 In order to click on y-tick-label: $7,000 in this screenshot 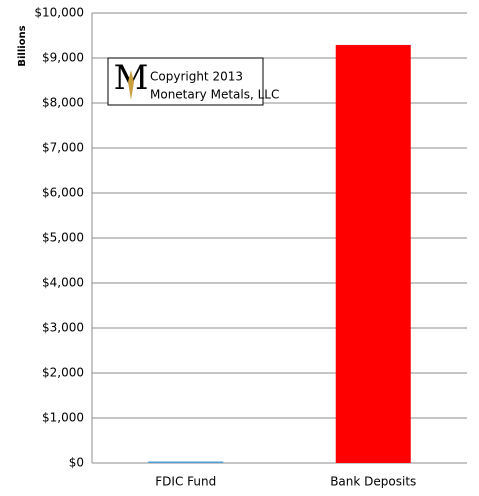, I will do `click(63, 148)`.